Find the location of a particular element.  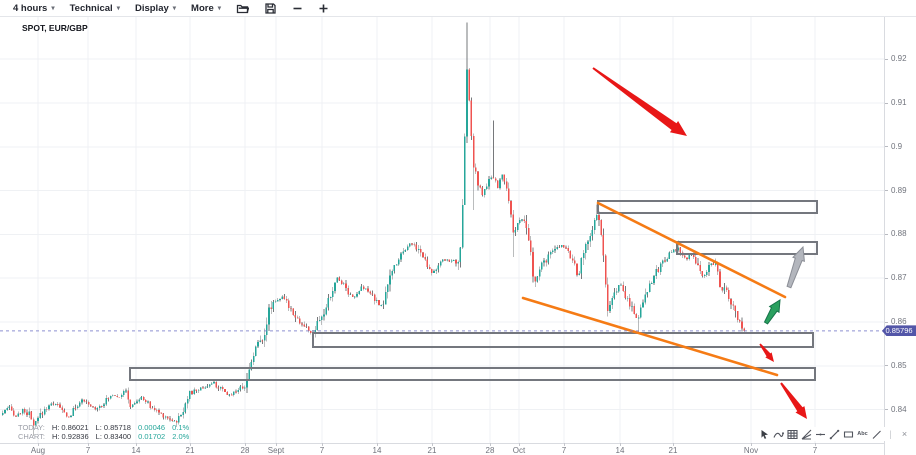

price-axis-label: 0.92 is located at coordinates (899, 59).